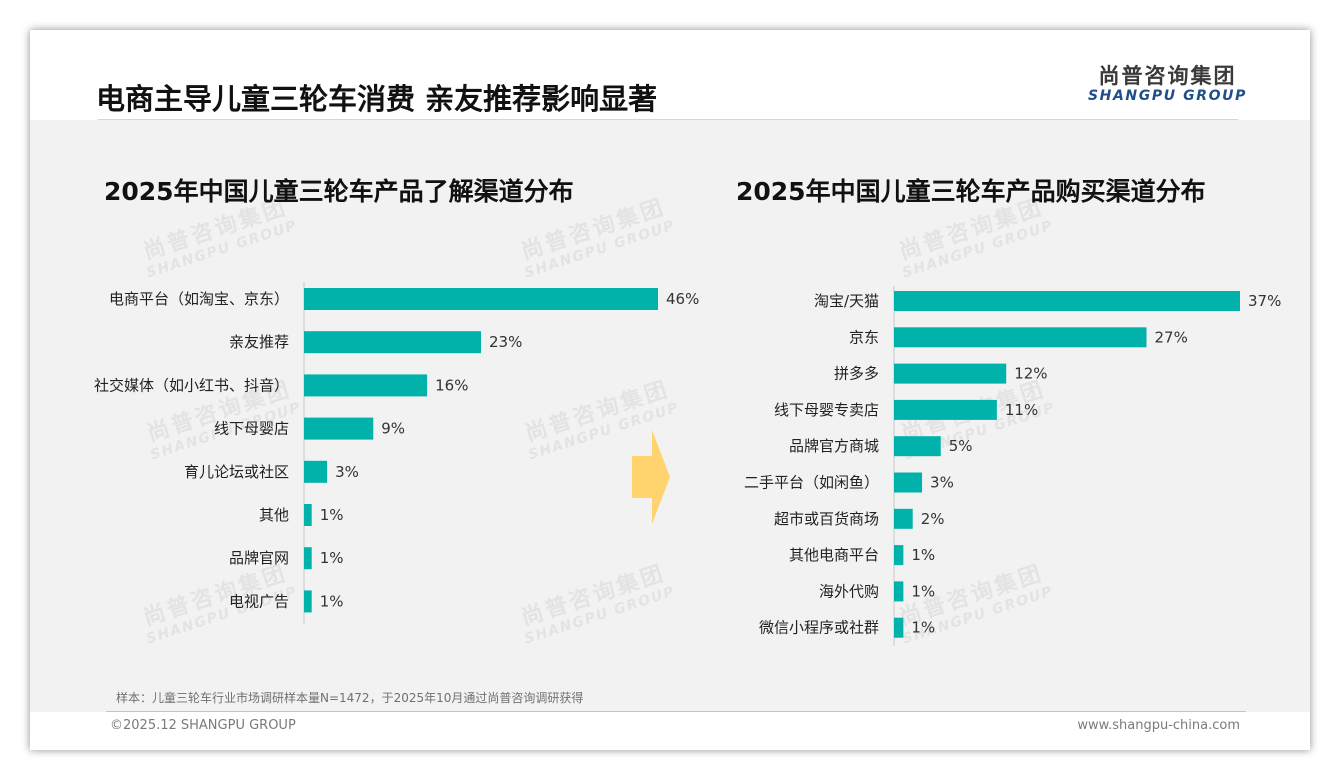 The height and width of the screenshot is (780, 1340). What do you see at coordinates (846, 301) in the screenshot?
I see `category-label-purchase-0: 淘宝/天猫` at bounding box center [846, 301].